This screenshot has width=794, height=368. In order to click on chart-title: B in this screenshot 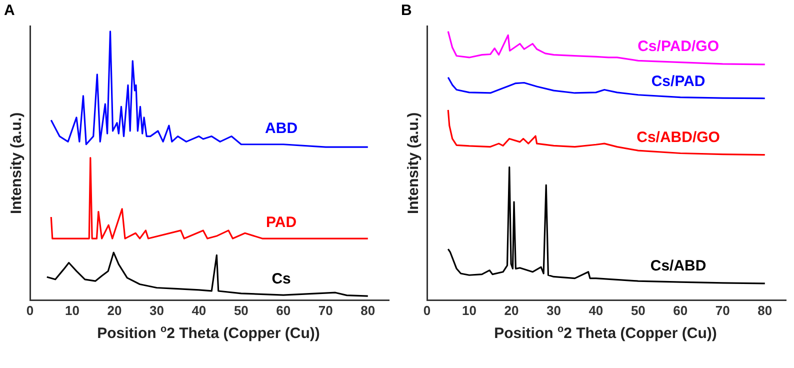, I will do `click(406, 11)`.